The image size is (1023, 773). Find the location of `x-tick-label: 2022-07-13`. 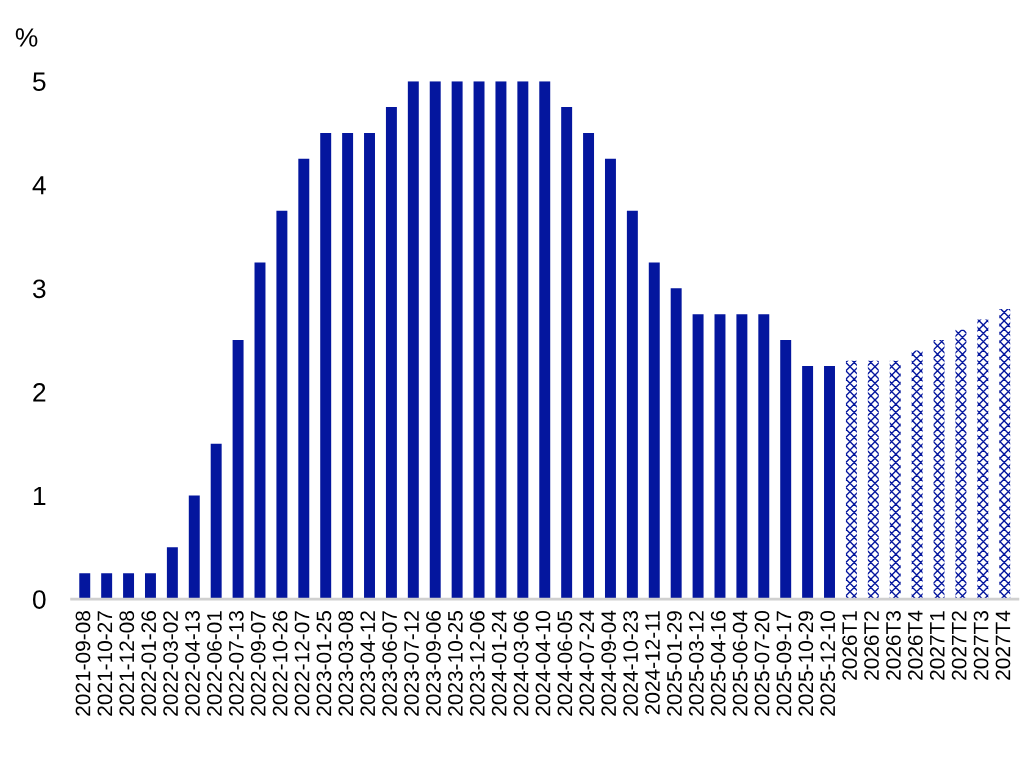

x-tick-label: 2022-07-13 is located at coordinates (236, 663).